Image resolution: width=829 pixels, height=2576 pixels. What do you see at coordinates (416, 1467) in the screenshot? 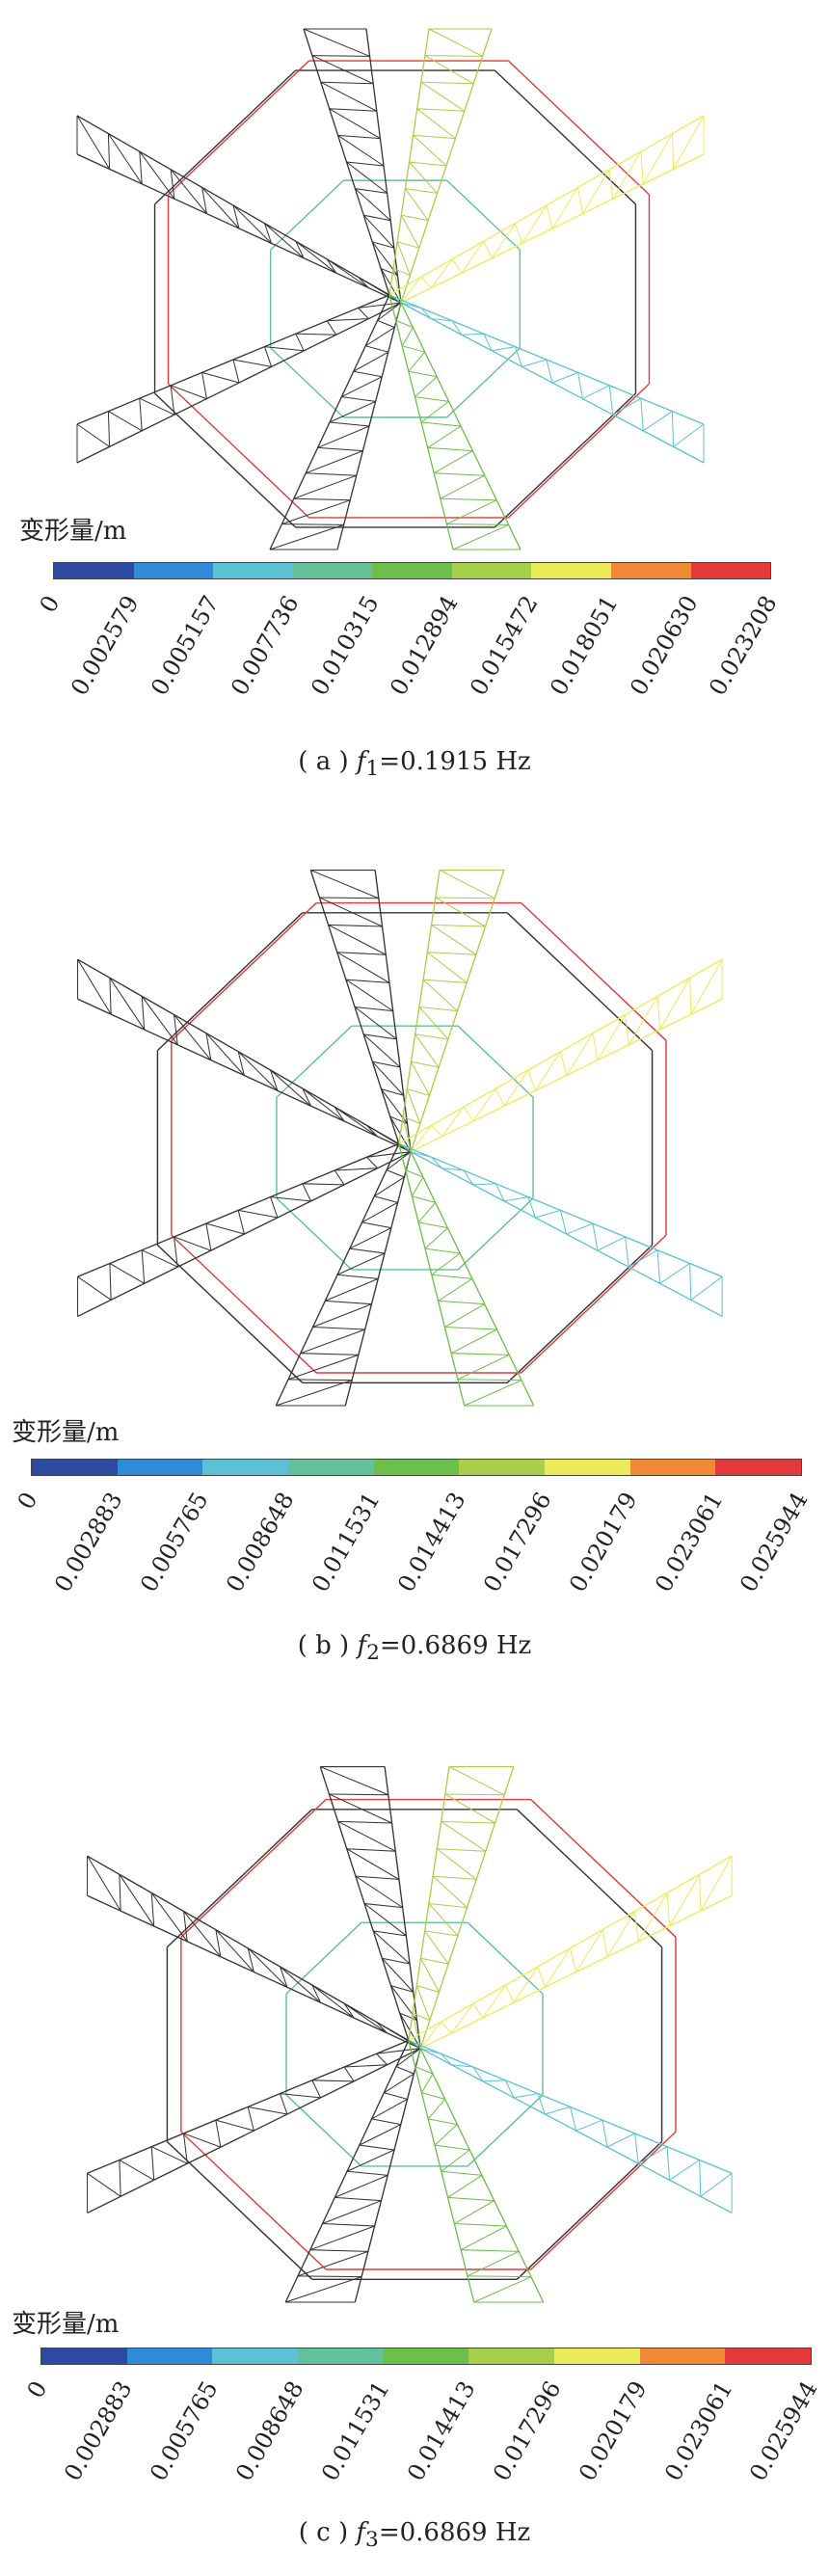
I see `colorbar-b` at bounding box center [416, 1467].